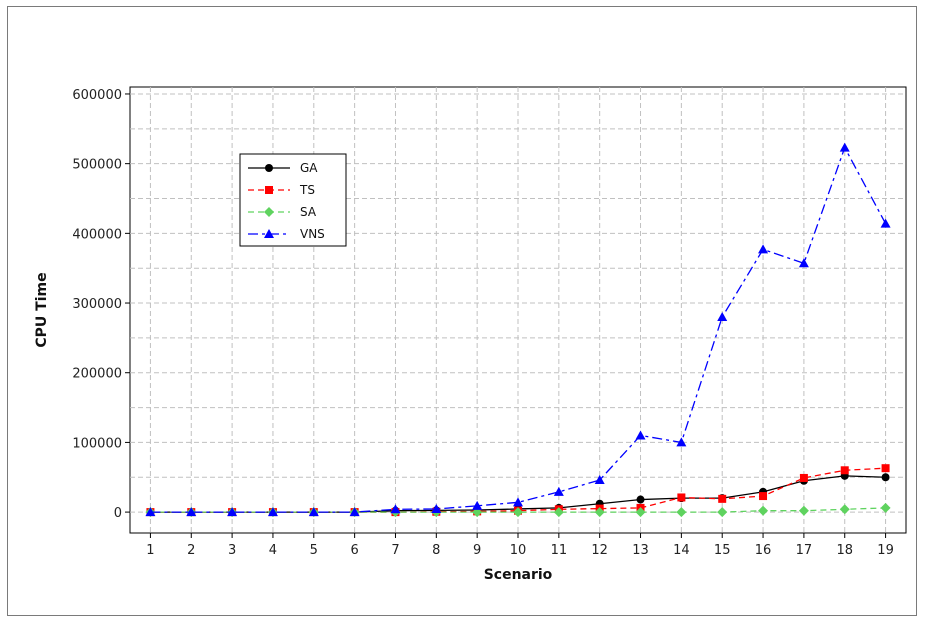 This screenshot has height=625, width=926. Describe the element at coordinates (97, 95) in the screenshot. I see `y-tick-label: 600000` at that location.